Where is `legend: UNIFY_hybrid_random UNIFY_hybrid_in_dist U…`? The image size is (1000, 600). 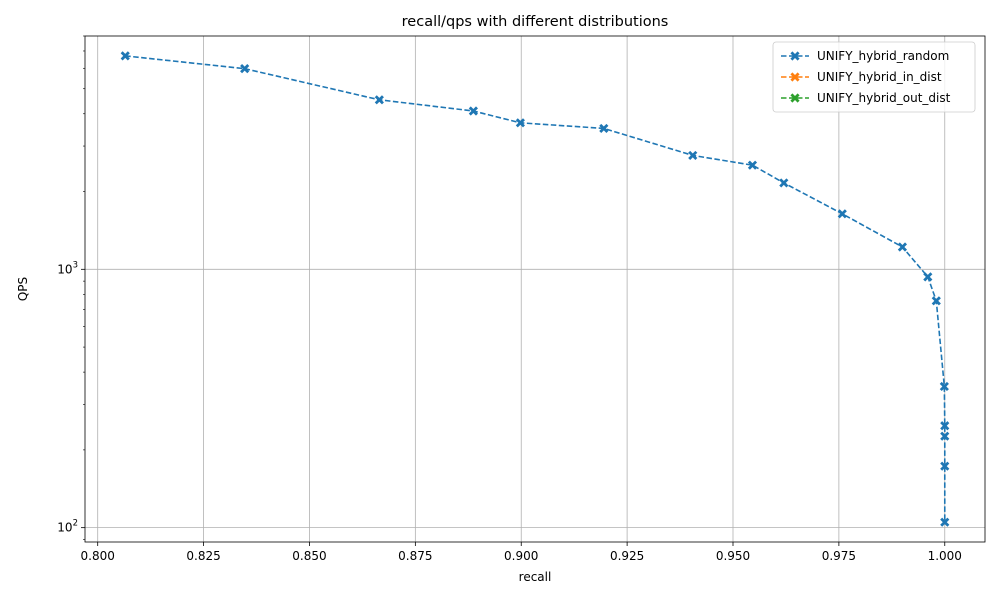
legend: UNIFY_hybrid_random UNIFY_hybrid_in_dist U… is located at coordinates (874, 77).